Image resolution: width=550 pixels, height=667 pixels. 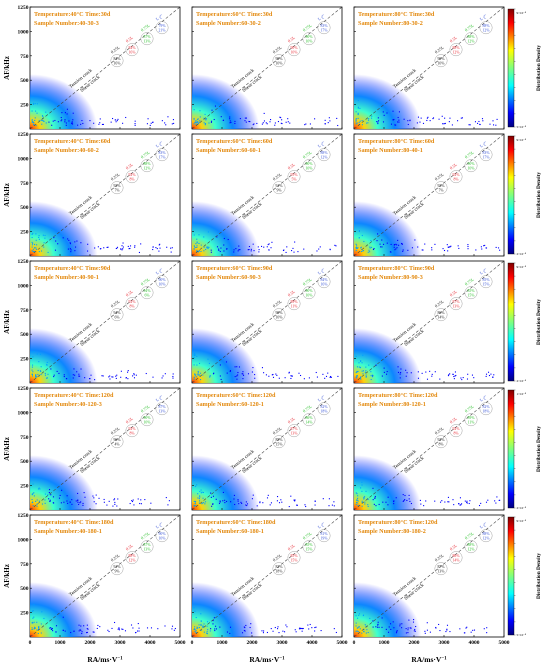 What do you see at coordinates (539, 322) in the screenshot?
I see `colorbar-label: Distribution Density` at bounding box center [539, 322].